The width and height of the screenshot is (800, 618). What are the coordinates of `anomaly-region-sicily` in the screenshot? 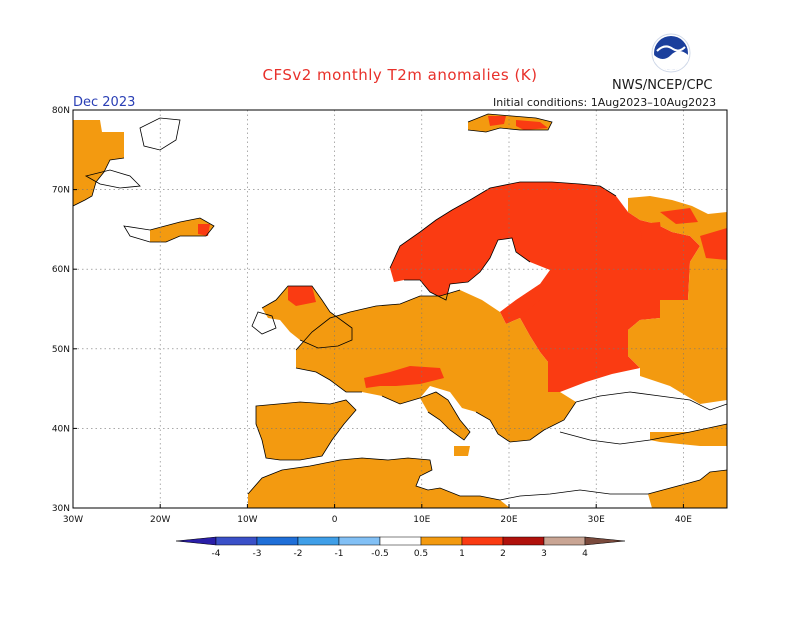 It's located at (462, 451).